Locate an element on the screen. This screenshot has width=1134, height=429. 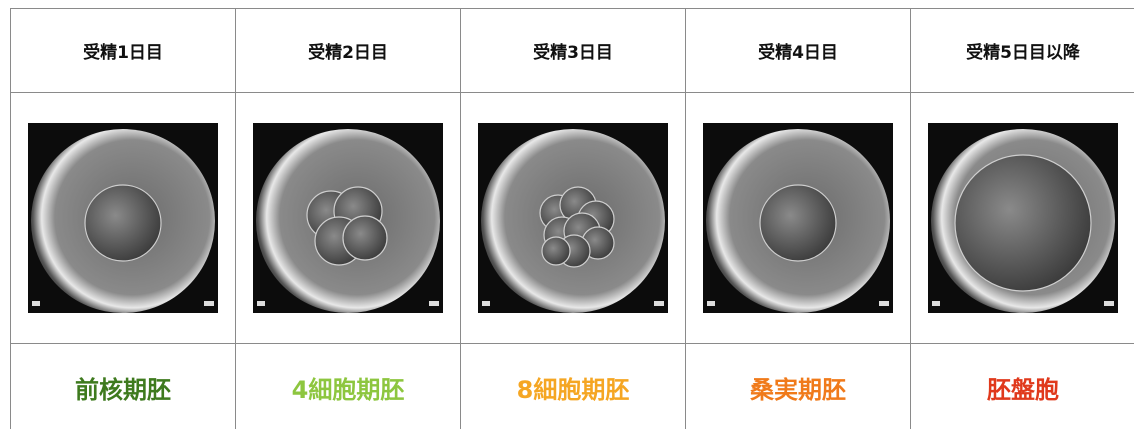
stage-label: 胚盤胞 is located at coordinates (1022, 386).